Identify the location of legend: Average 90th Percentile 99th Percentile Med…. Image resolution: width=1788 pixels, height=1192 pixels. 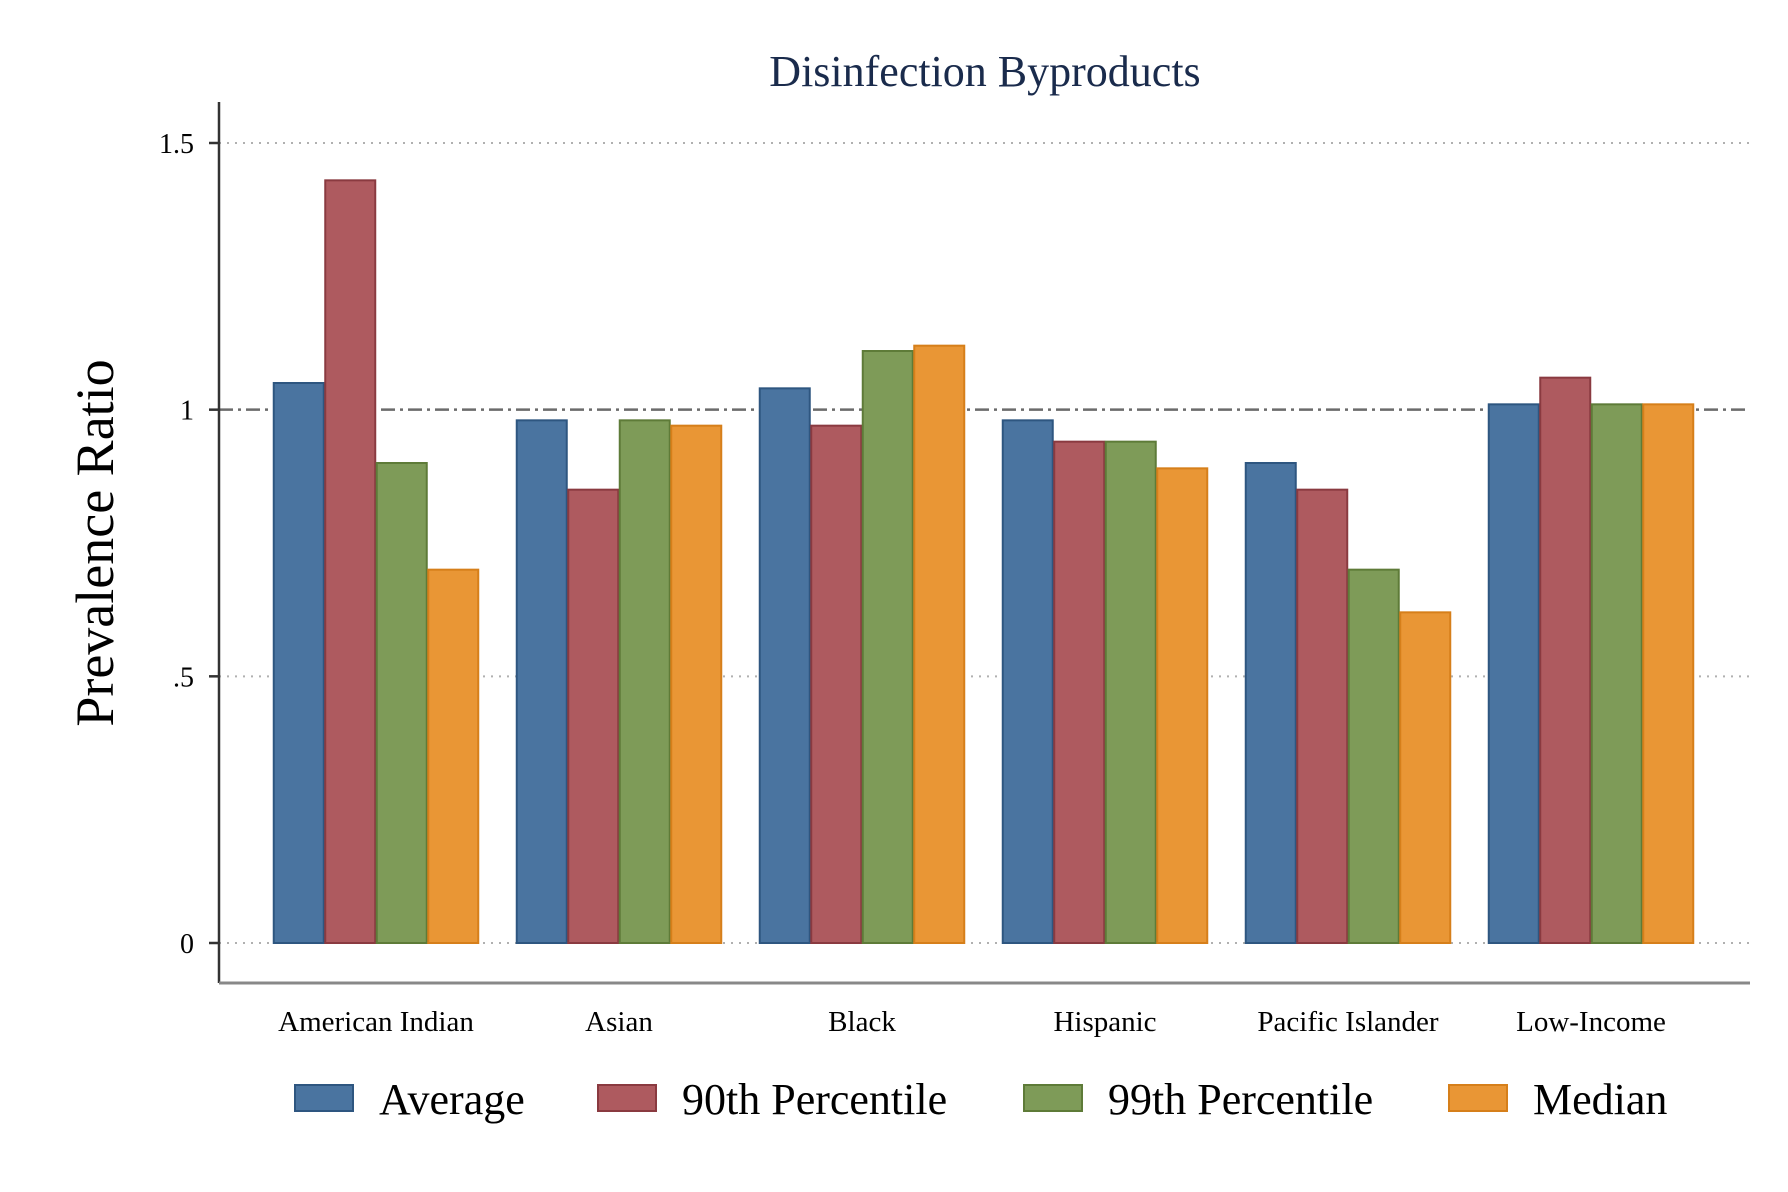
(980, 1099).